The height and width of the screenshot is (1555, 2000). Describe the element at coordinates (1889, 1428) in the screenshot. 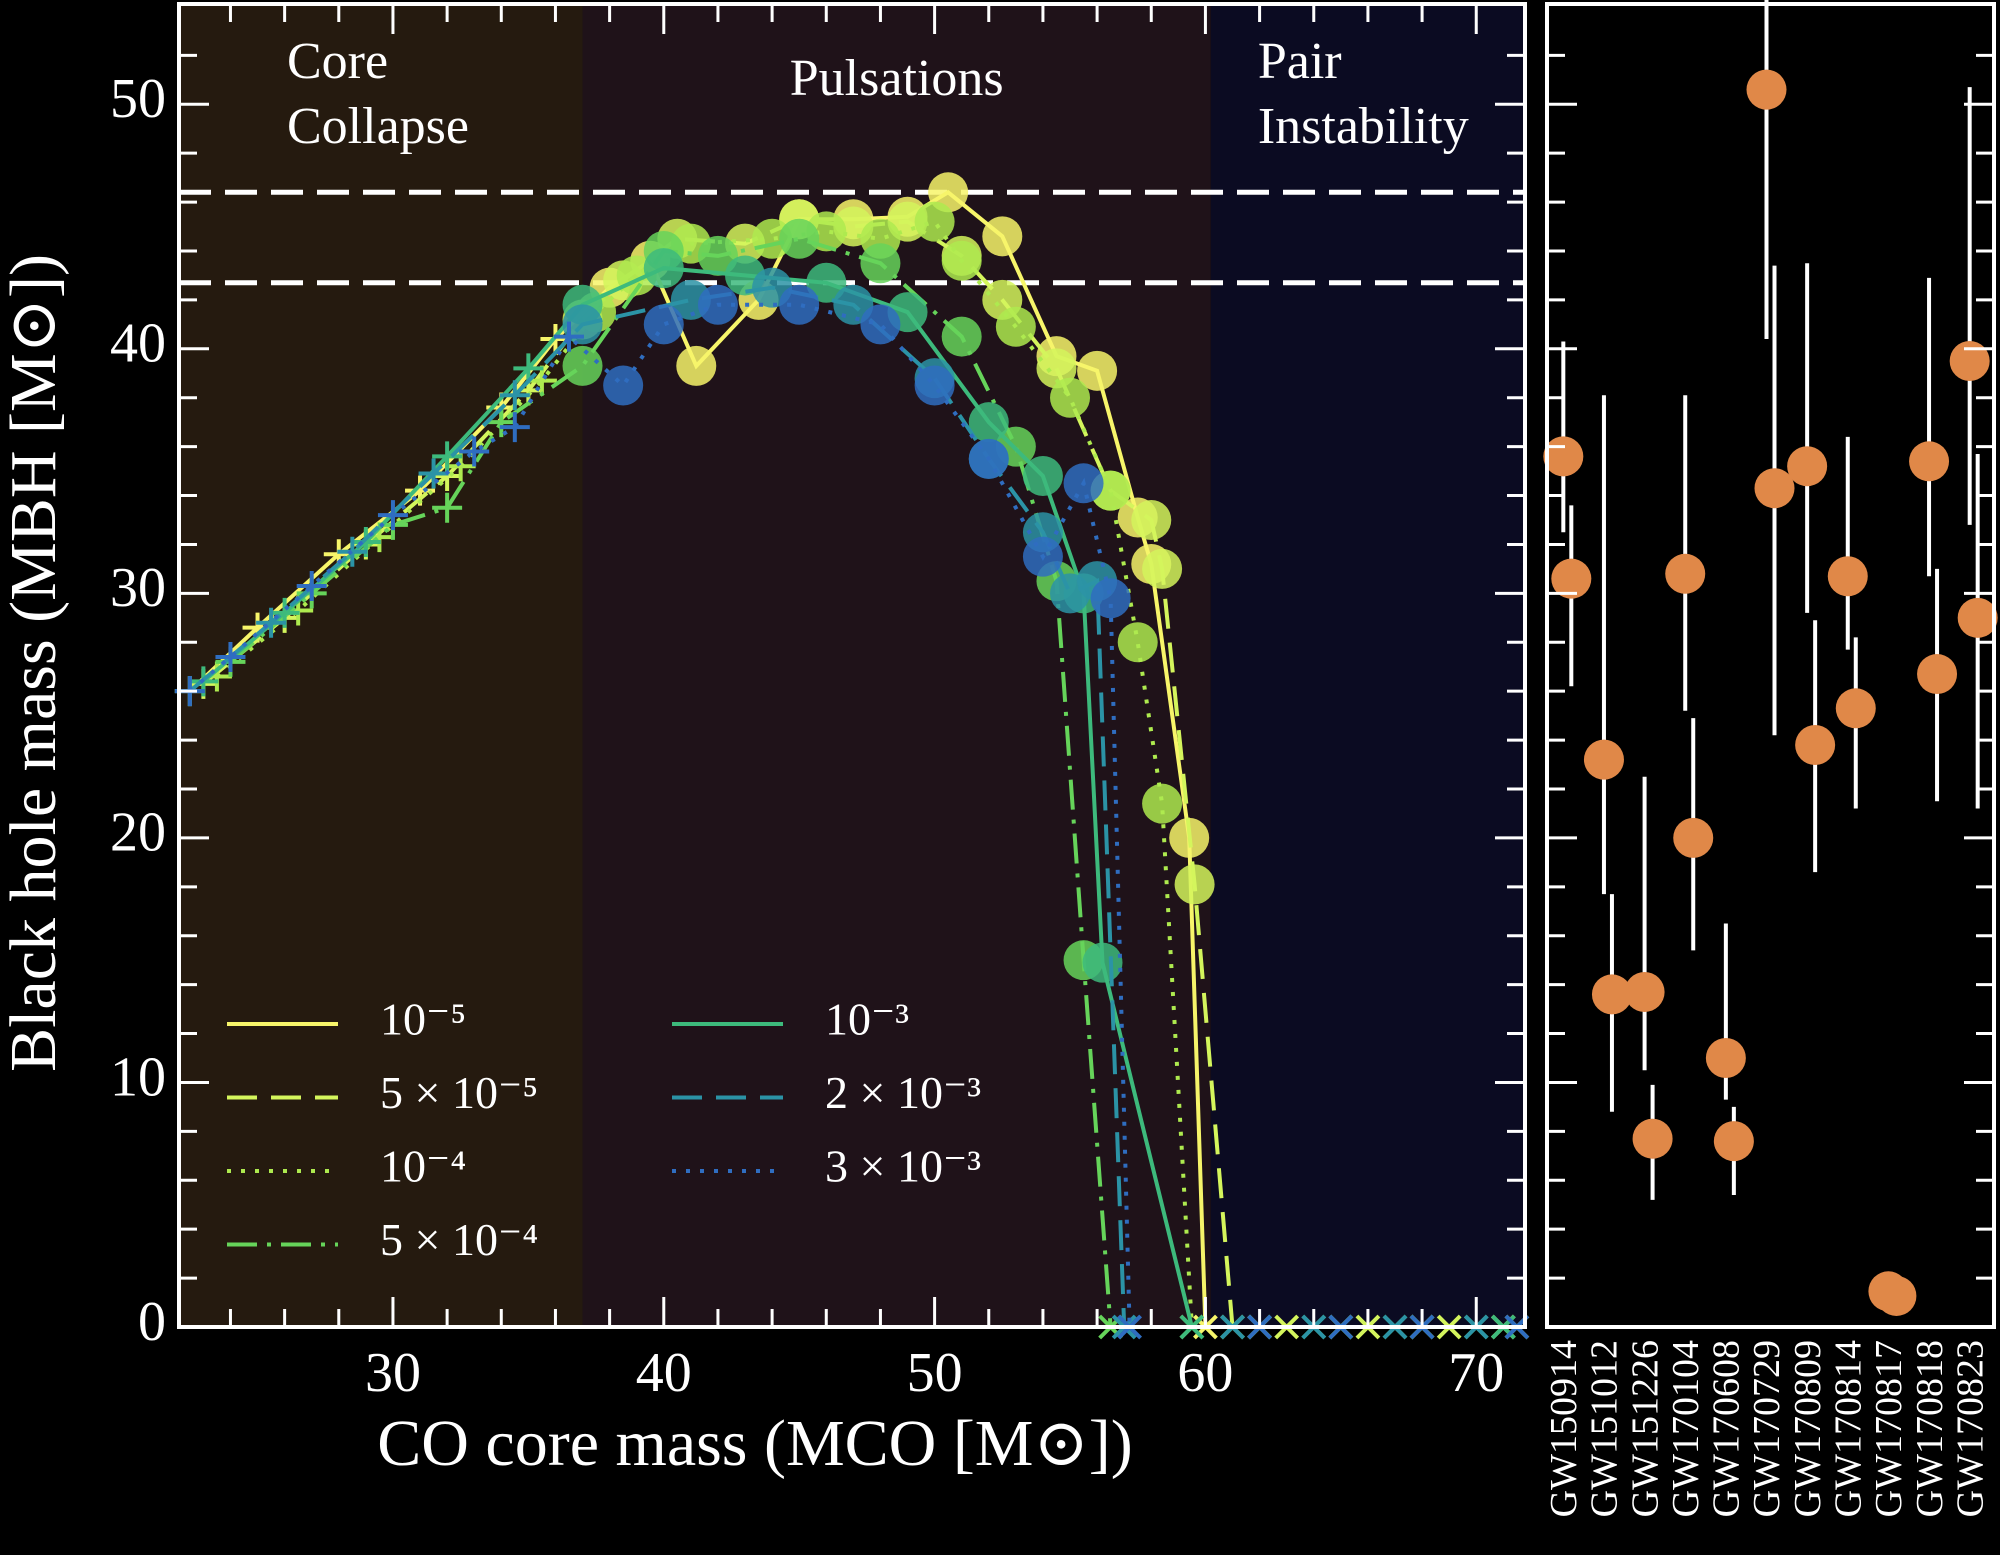

I see `event-label: GW170817` at that location.